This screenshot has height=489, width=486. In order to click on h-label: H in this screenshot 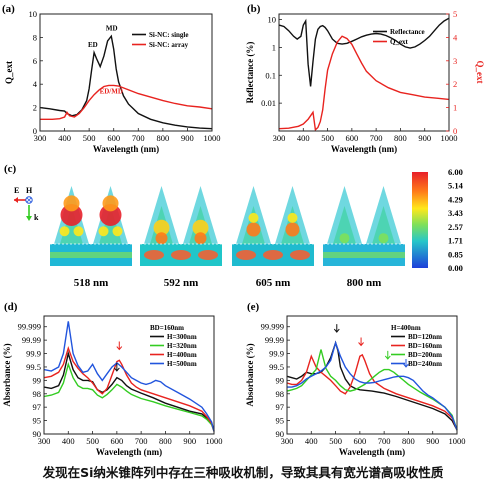, I will do `click(29, 190)`.